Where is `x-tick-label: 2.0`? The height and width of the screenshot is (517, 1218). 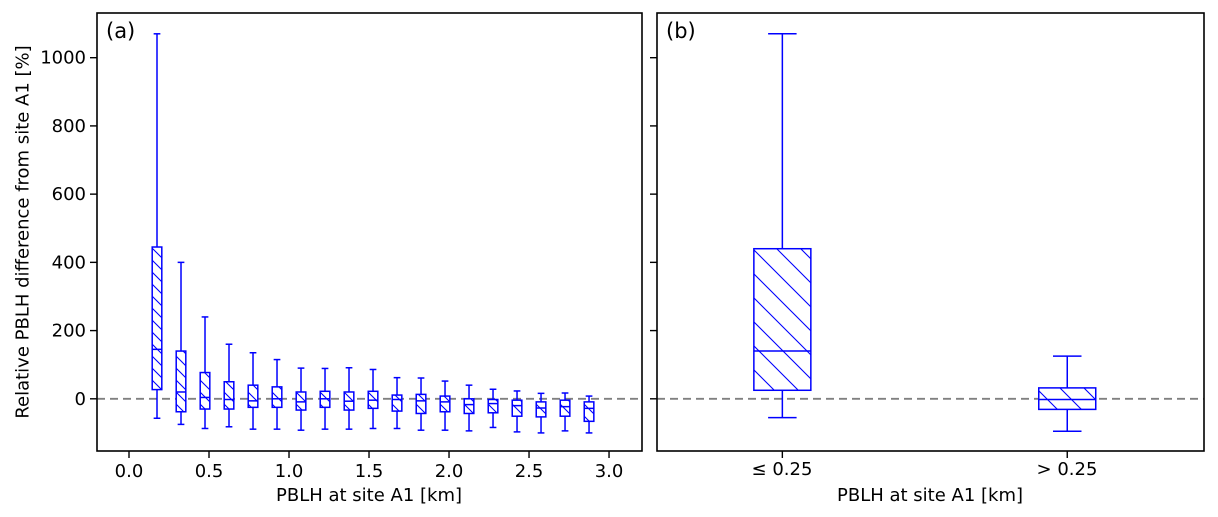 x-tick-label: 2.0 is located at coordinates (449, 471).